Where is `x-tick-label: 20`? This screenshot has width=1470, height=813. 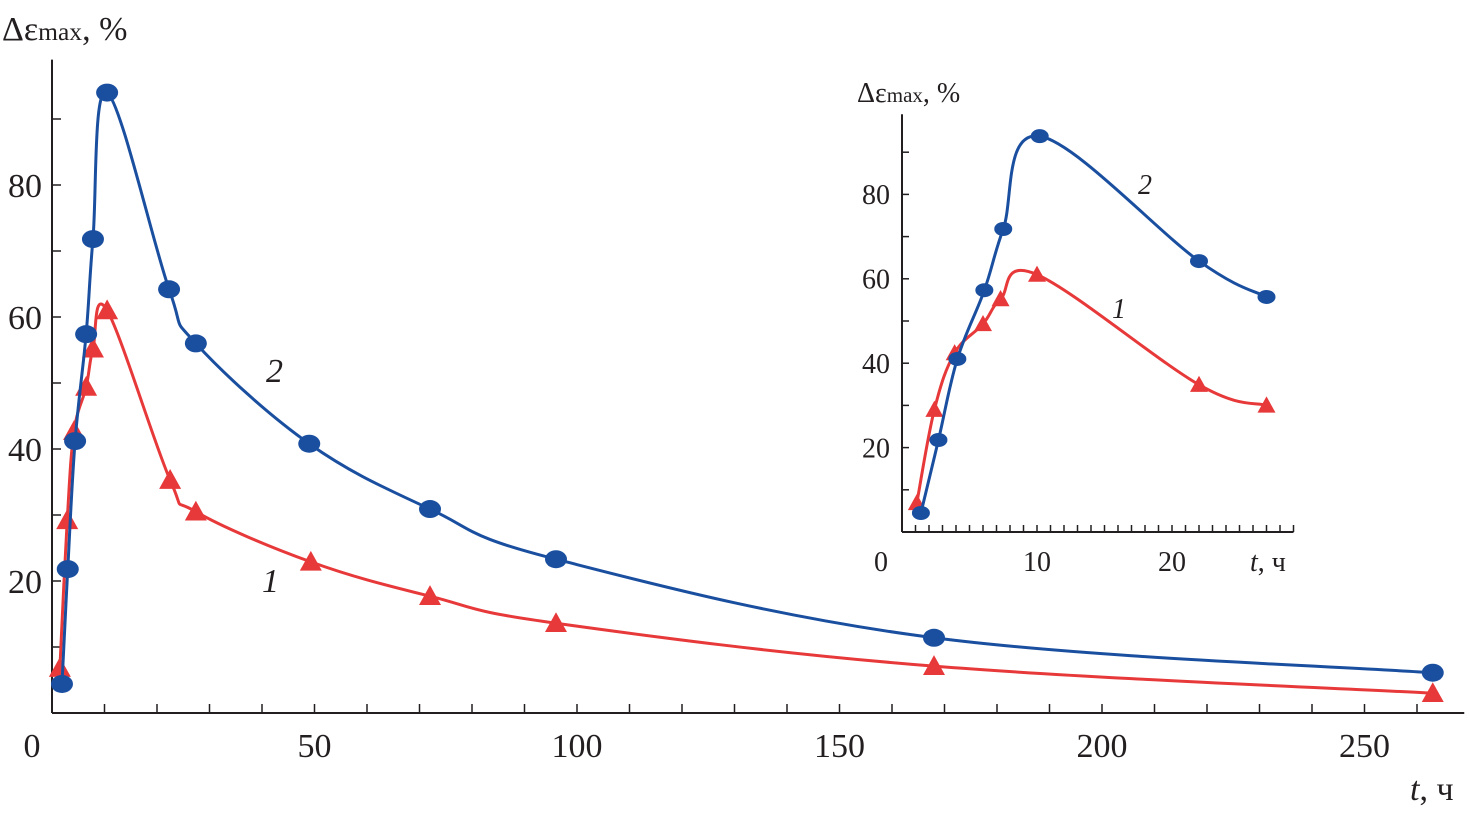 x-tick-label: 20 is located at coordinates (1172, 562).